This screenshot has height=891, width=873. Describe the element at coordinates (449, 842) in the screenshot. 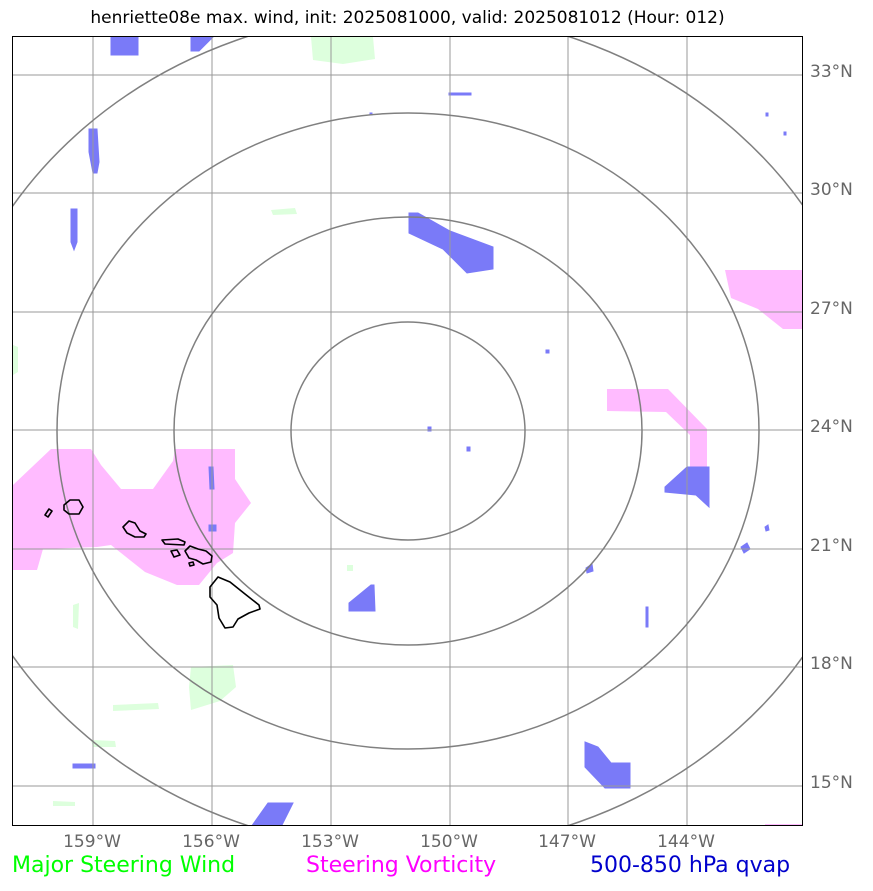

I see `lon-label-150w: 150°W` at that location.